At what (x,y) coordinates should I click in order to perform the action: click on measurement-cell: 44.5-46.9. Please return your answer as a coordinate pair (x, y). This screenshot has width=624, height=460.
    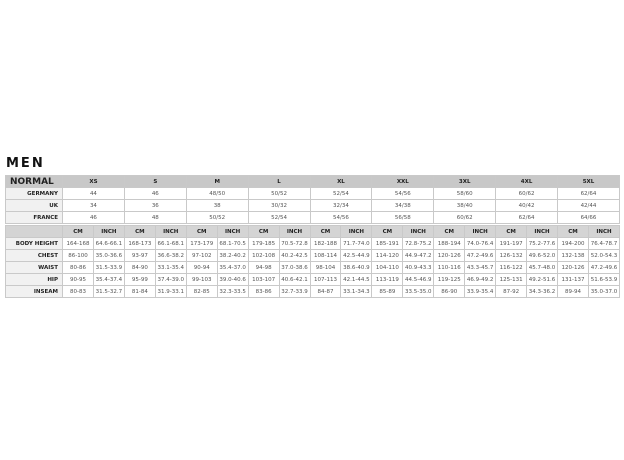
    Looking at the image, I should click on (418, 279).